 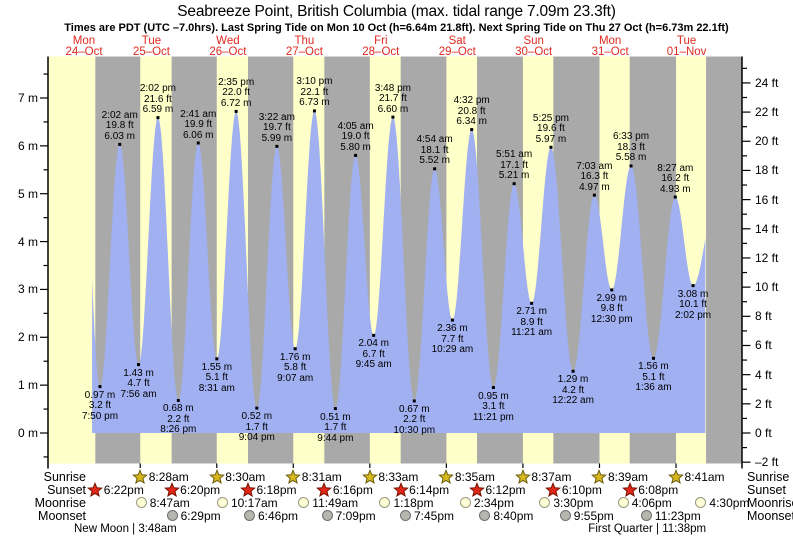 I want to click on row-label-right-sunrise: Sunrise, so click(x=768, y=476).